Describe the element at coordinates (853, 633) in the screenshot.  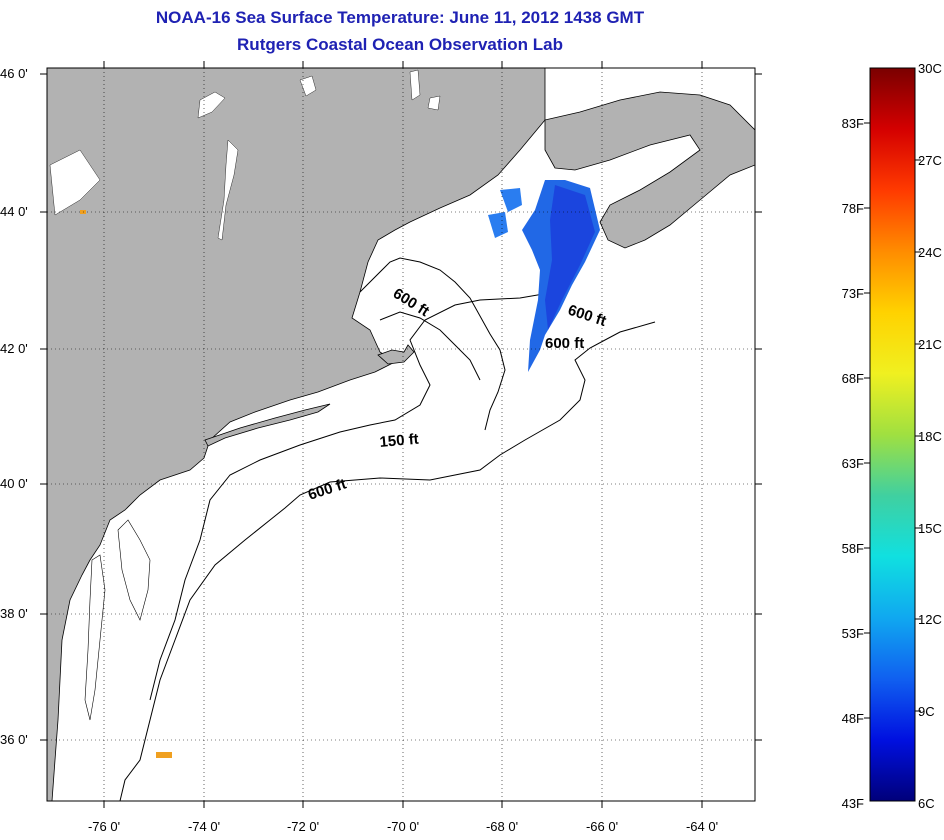
I see `colorbar-fahrenheit-label: 53F` at that location.